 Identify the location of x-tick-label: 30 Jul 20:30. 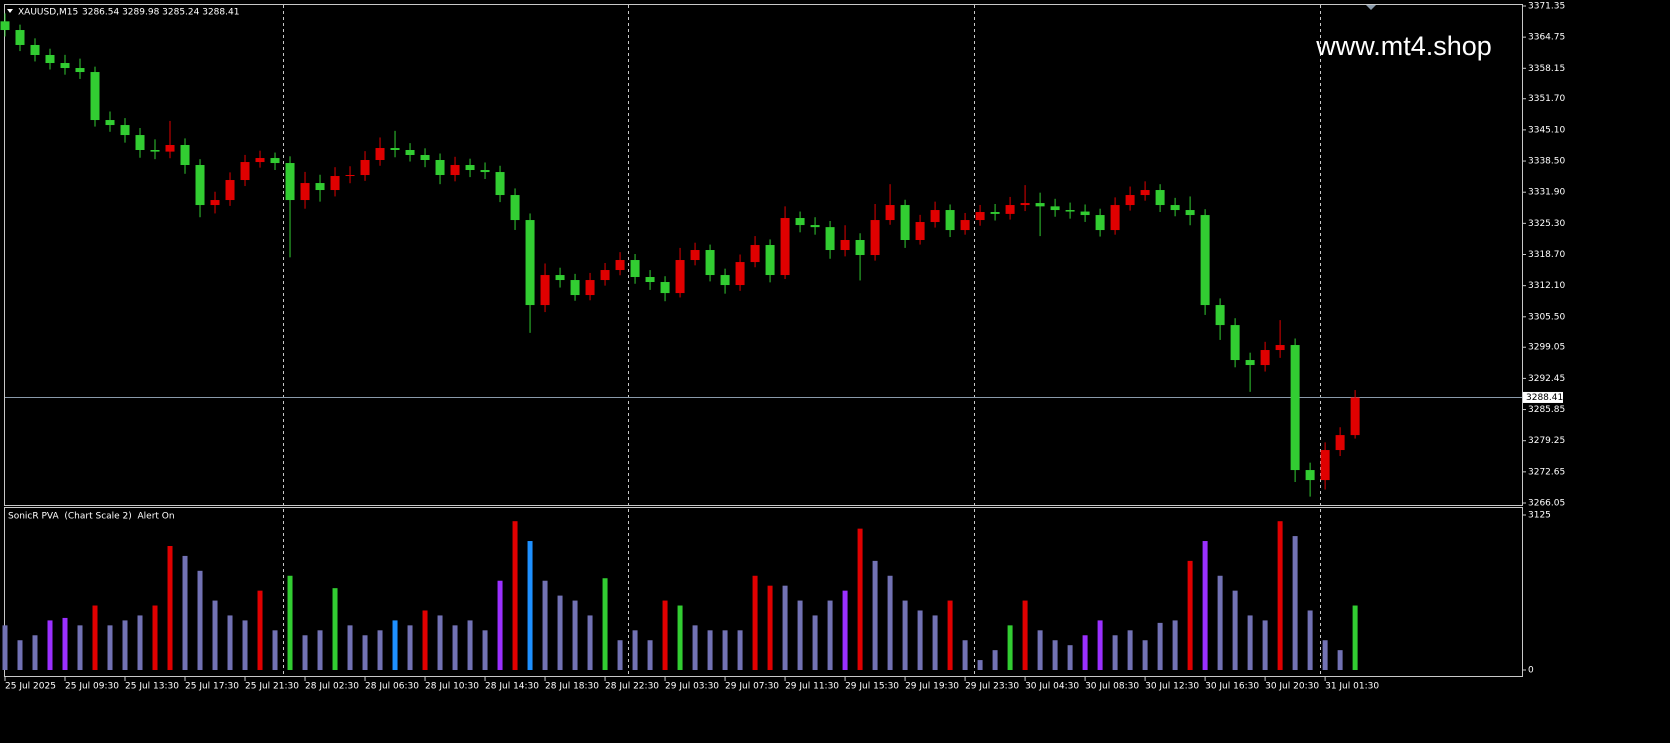
(1292, 687).